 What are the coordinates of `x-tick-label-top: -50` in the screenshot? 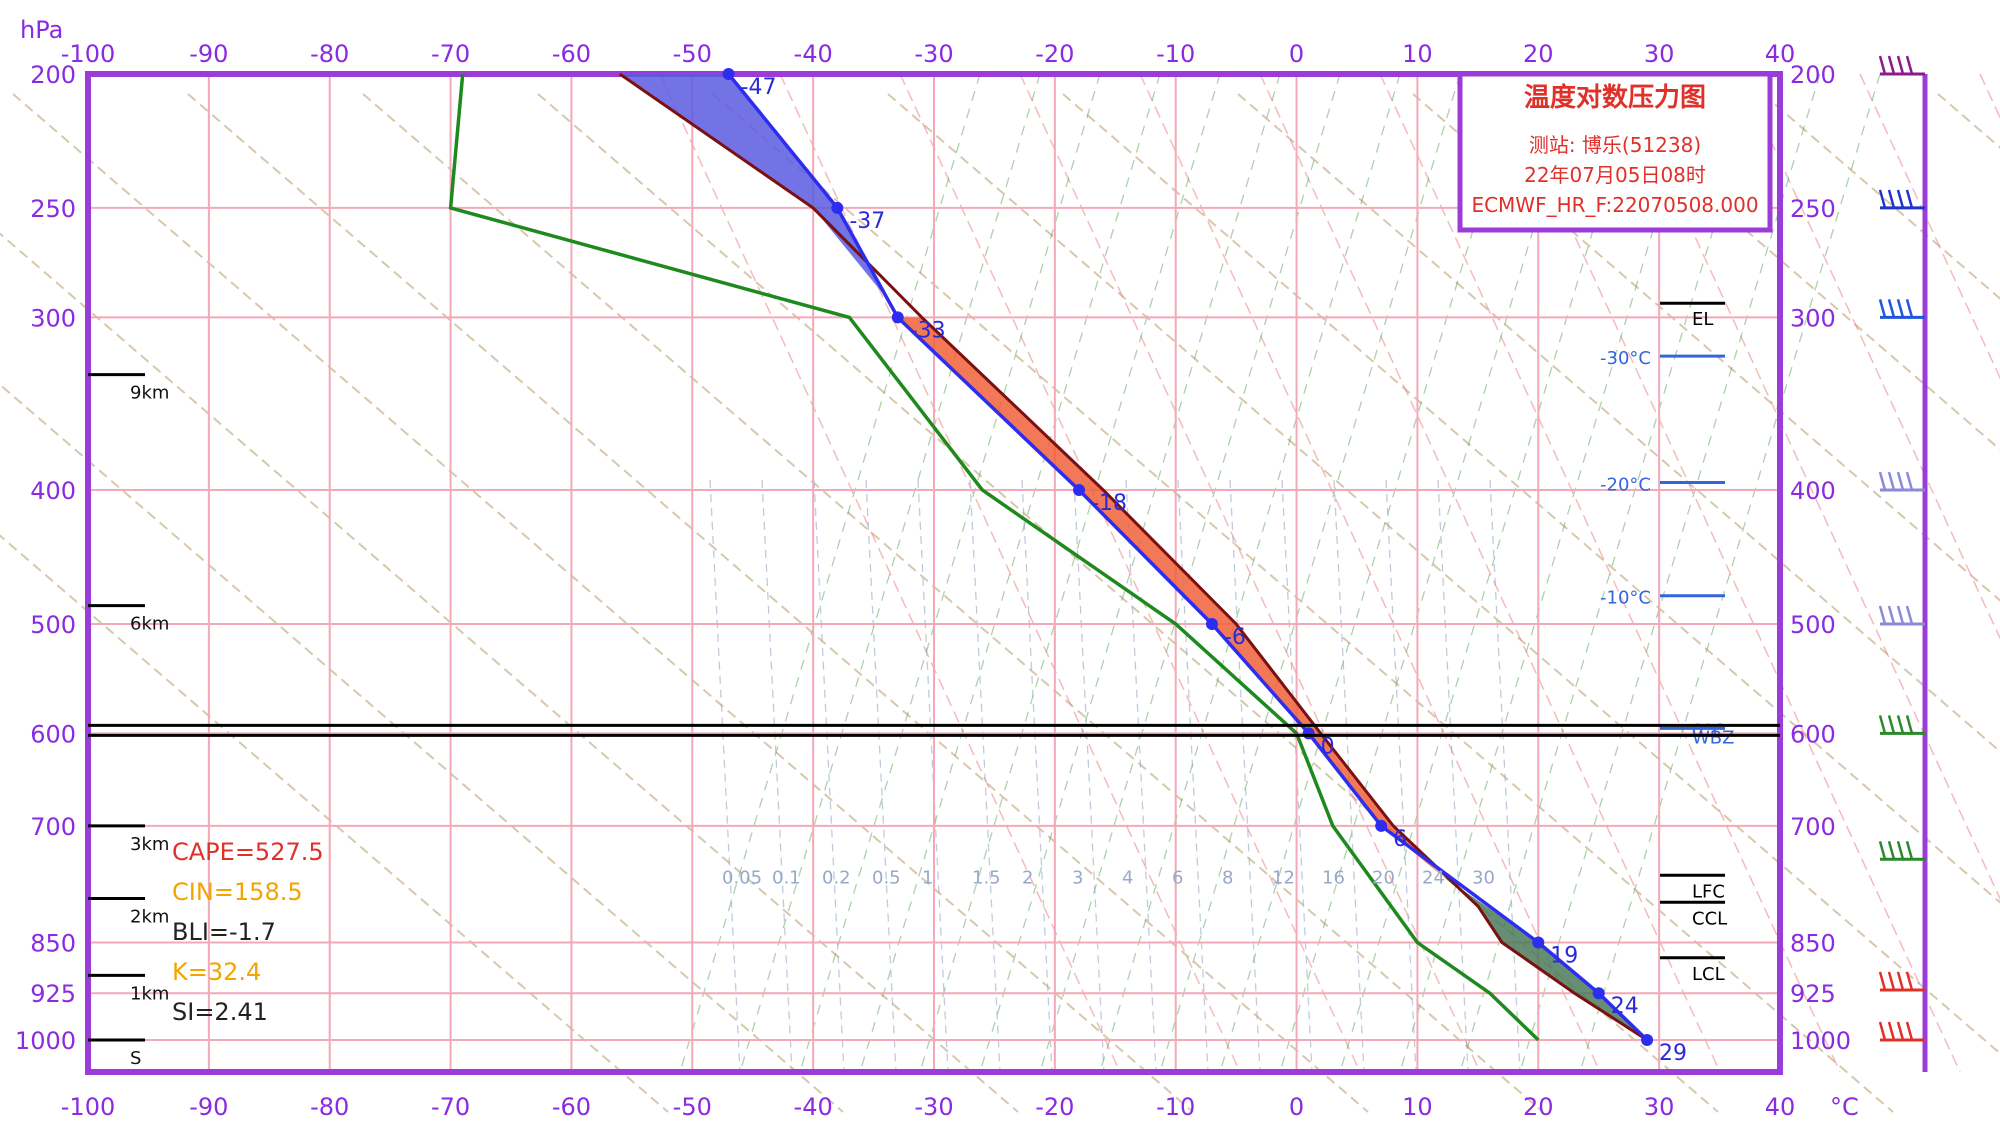 It's located at (692, 54).